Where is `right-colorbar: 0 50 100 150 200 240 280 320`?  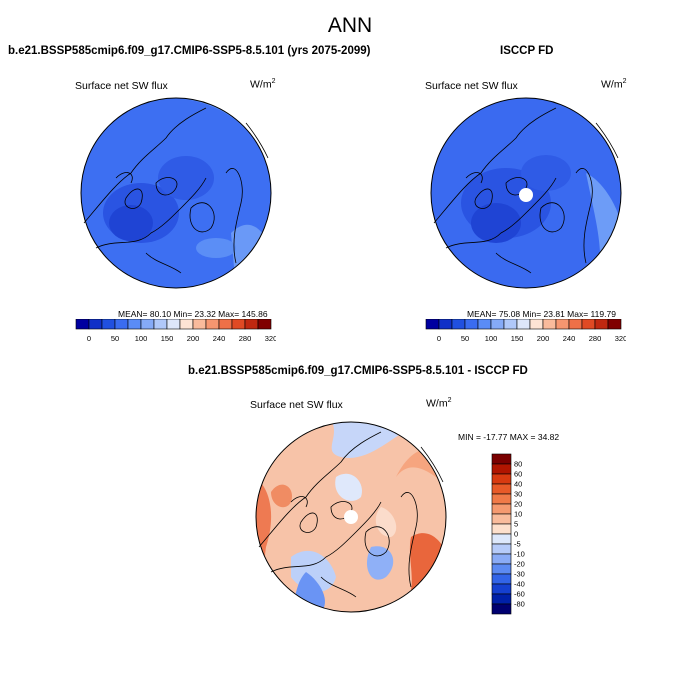
right-colorbar: 0 50 100 150 200 240 280 320 is located at coordinates (525, 331).